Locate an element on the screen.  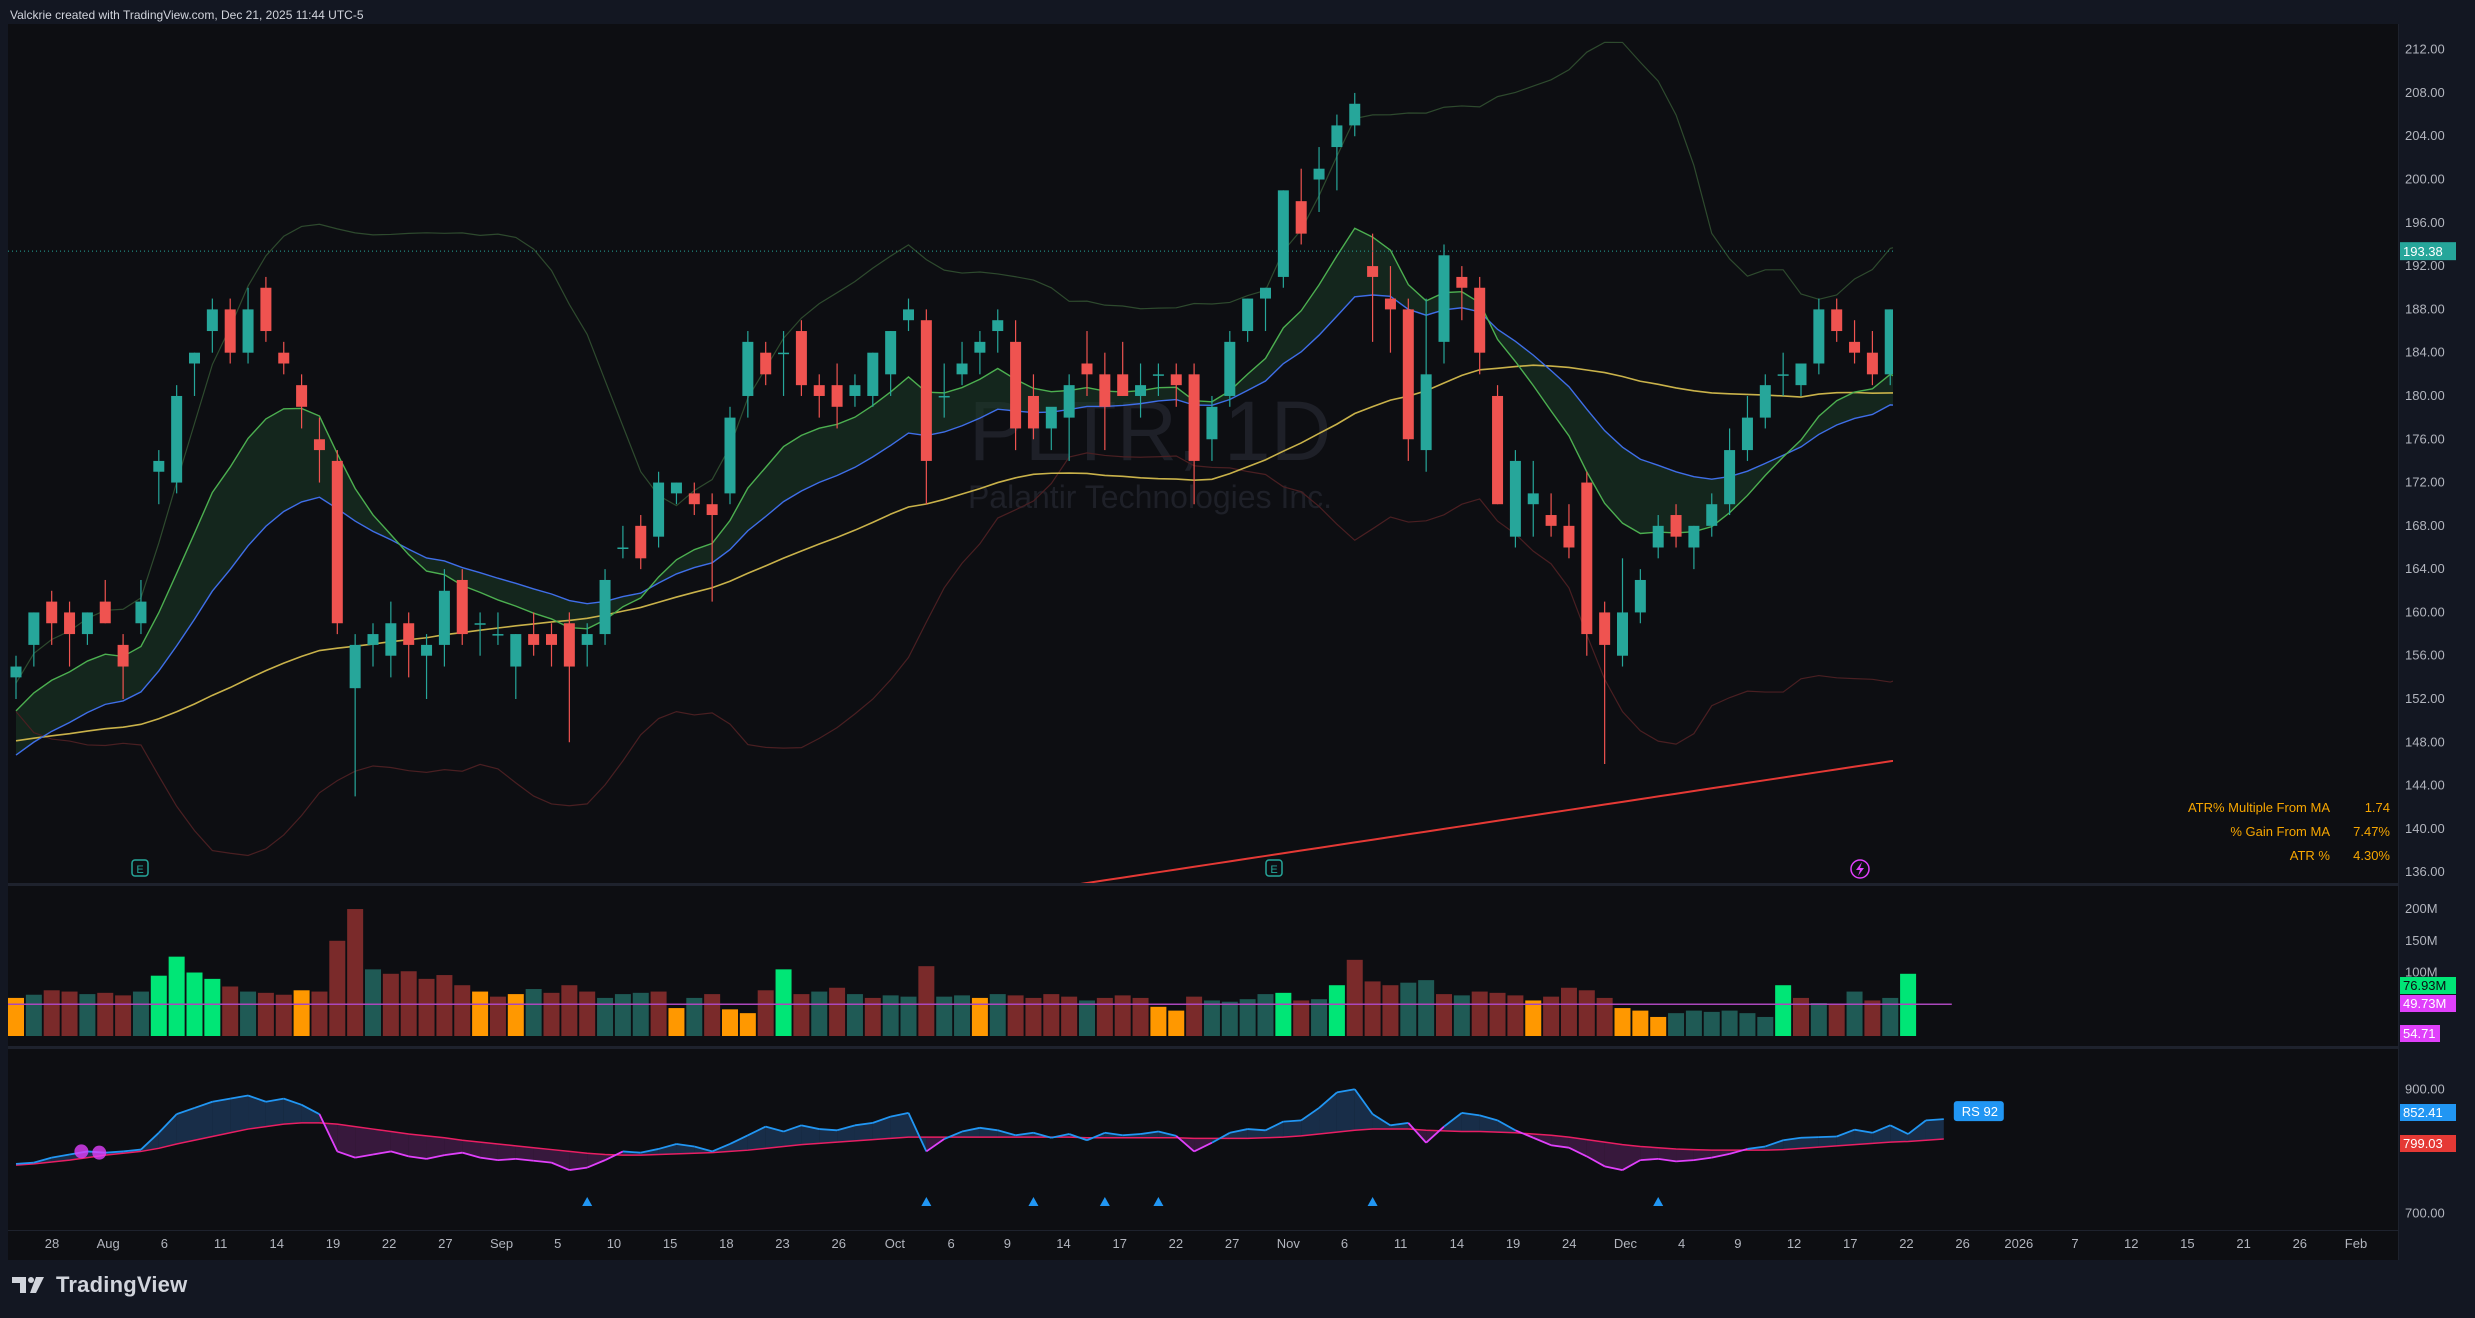
rs-axis: 900.00 700.00 852.41 799.03 is located at coordinates (2428, 1151).